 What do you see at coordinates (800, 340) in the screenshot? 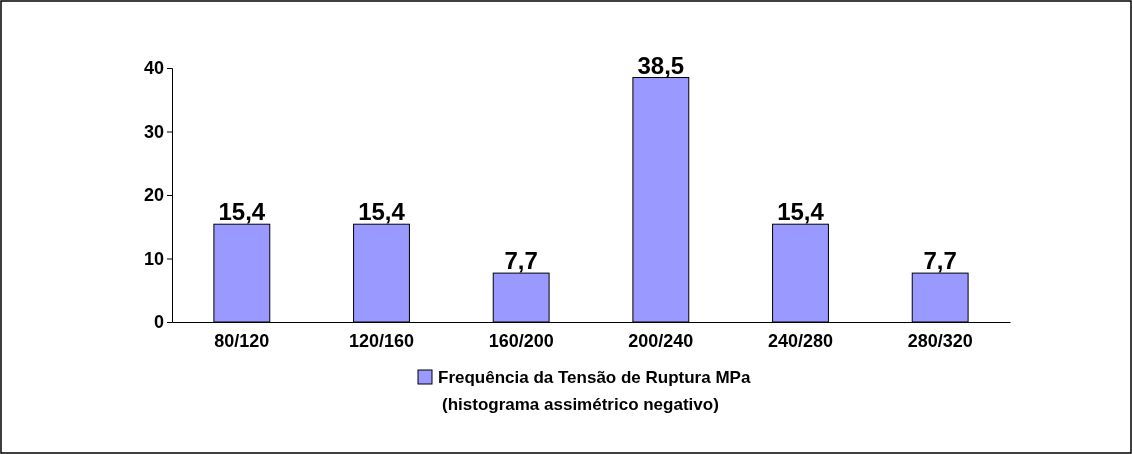
I see `x-tick-label: 240/280` at bounding box center [800, 340].